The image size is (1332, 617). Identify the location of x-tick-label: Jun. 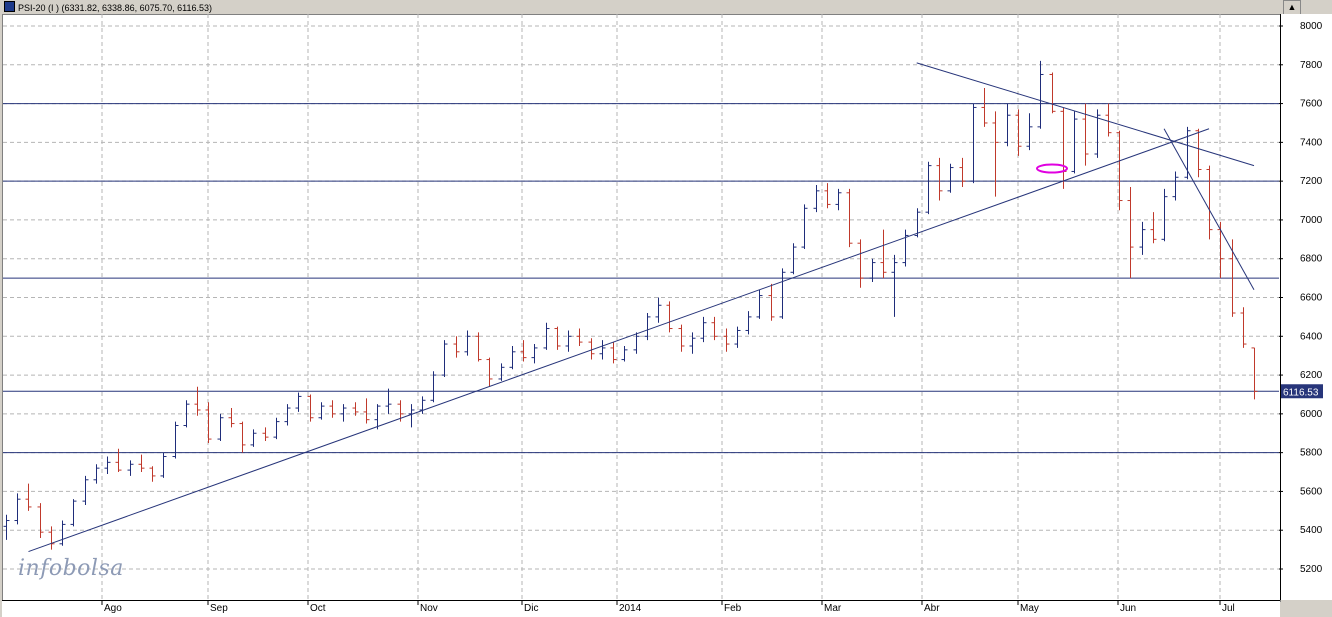
(1128, 608).